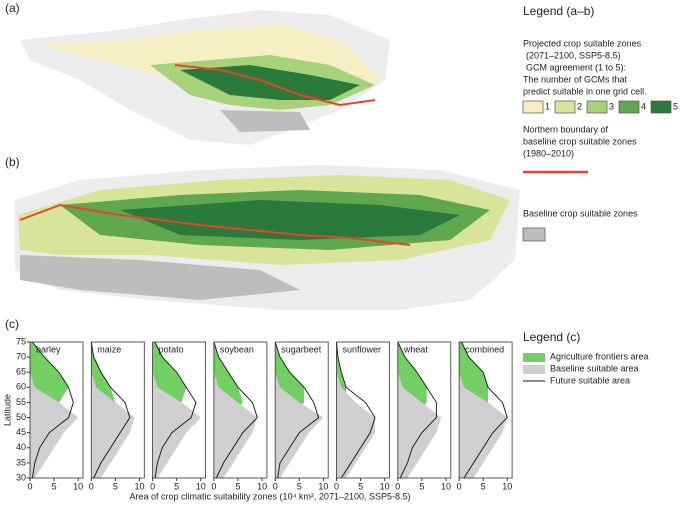 Image resolution: width=685 pixels, height=511 pixels. I want to click on legend-text: 4, so click(643, 106).